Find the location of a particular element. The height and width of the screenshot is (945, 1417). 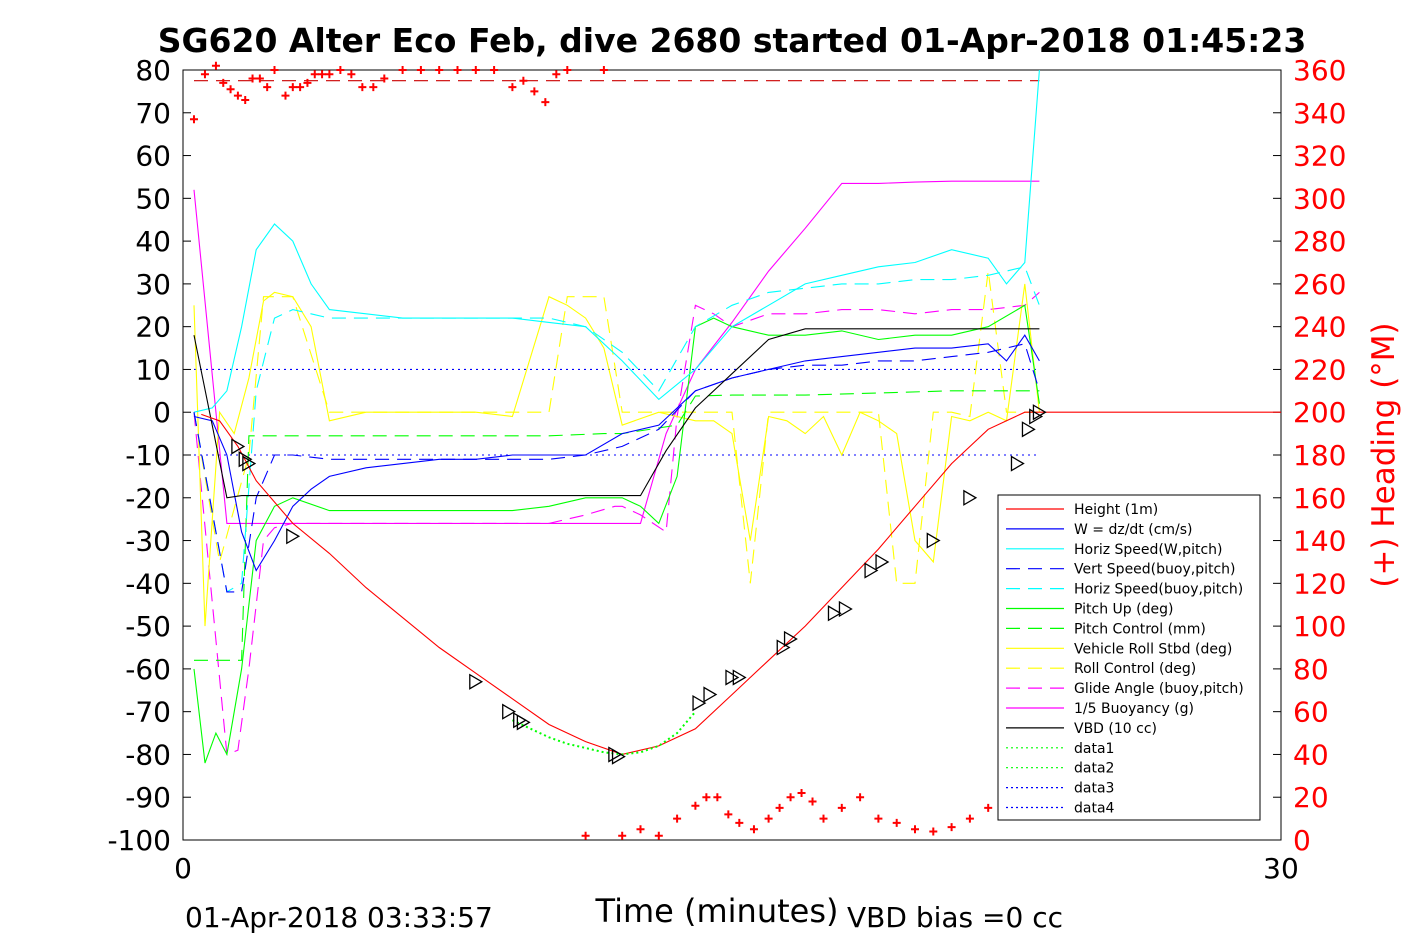

y-right-tick-label: 140 is located at coordinates (1319, 541).